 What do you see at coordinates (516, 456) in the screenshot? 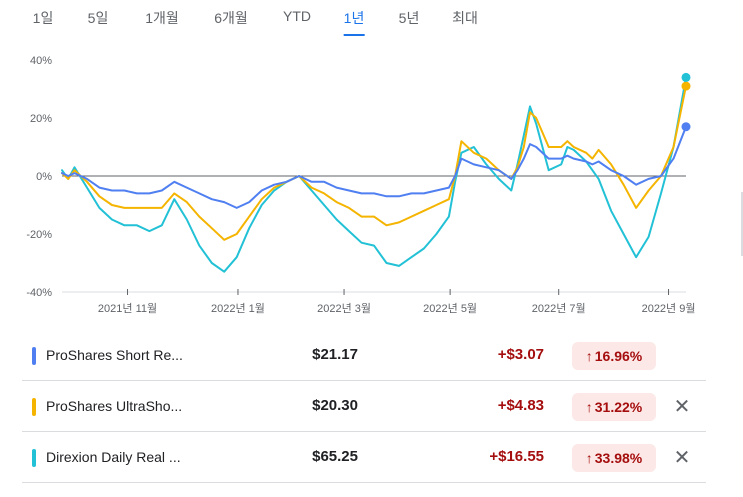
I see `price-change: +$16.55` at bounding box center [516, 456].